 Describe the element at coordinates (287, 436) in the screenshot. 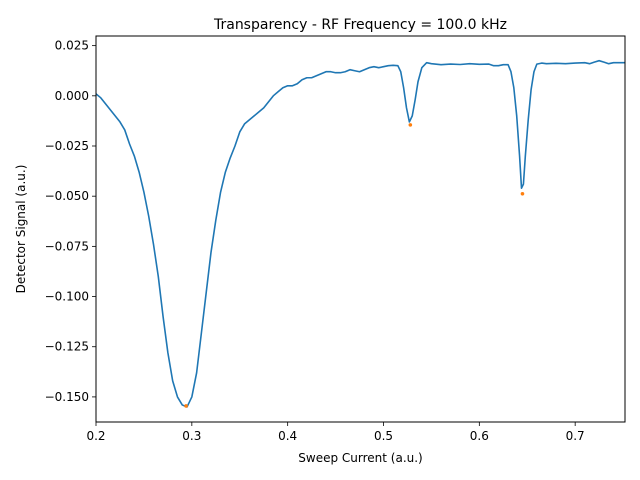

I see `x-tick-label: 0.4` at that location.